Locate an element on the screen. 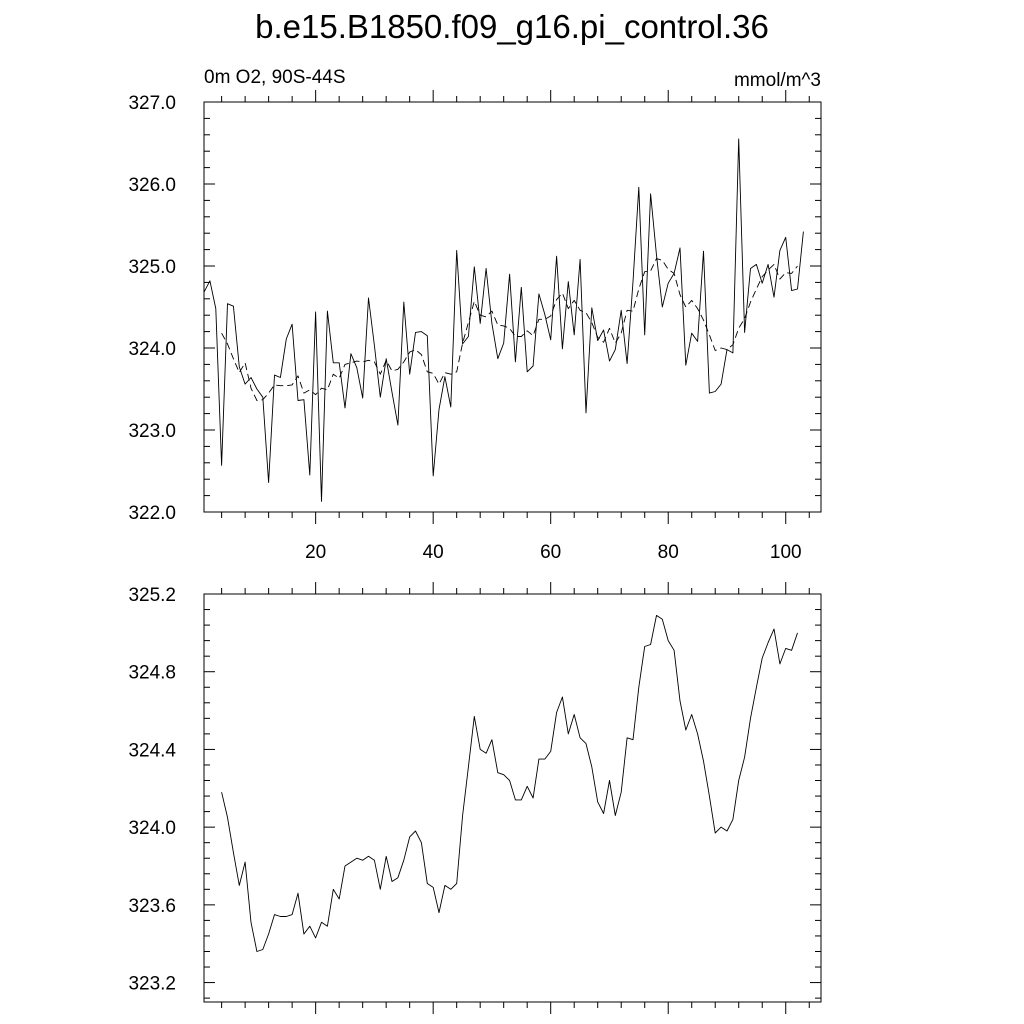  x-tick-label: 40 is located at coordinates (433, 552).